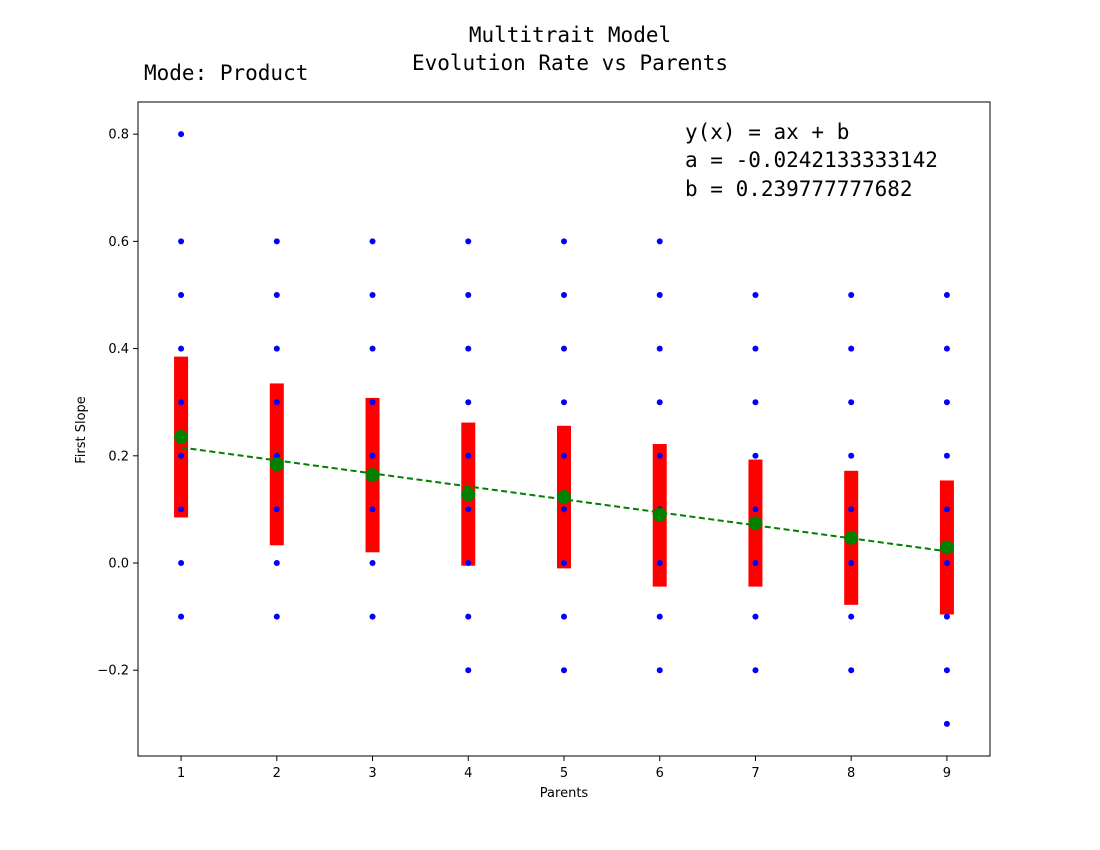  What do you see at coordinates (570, 63) in the screenshot?
I see `chart-title-line-2: Evolution Rate vs Parents` at bounding box center [570, 63].